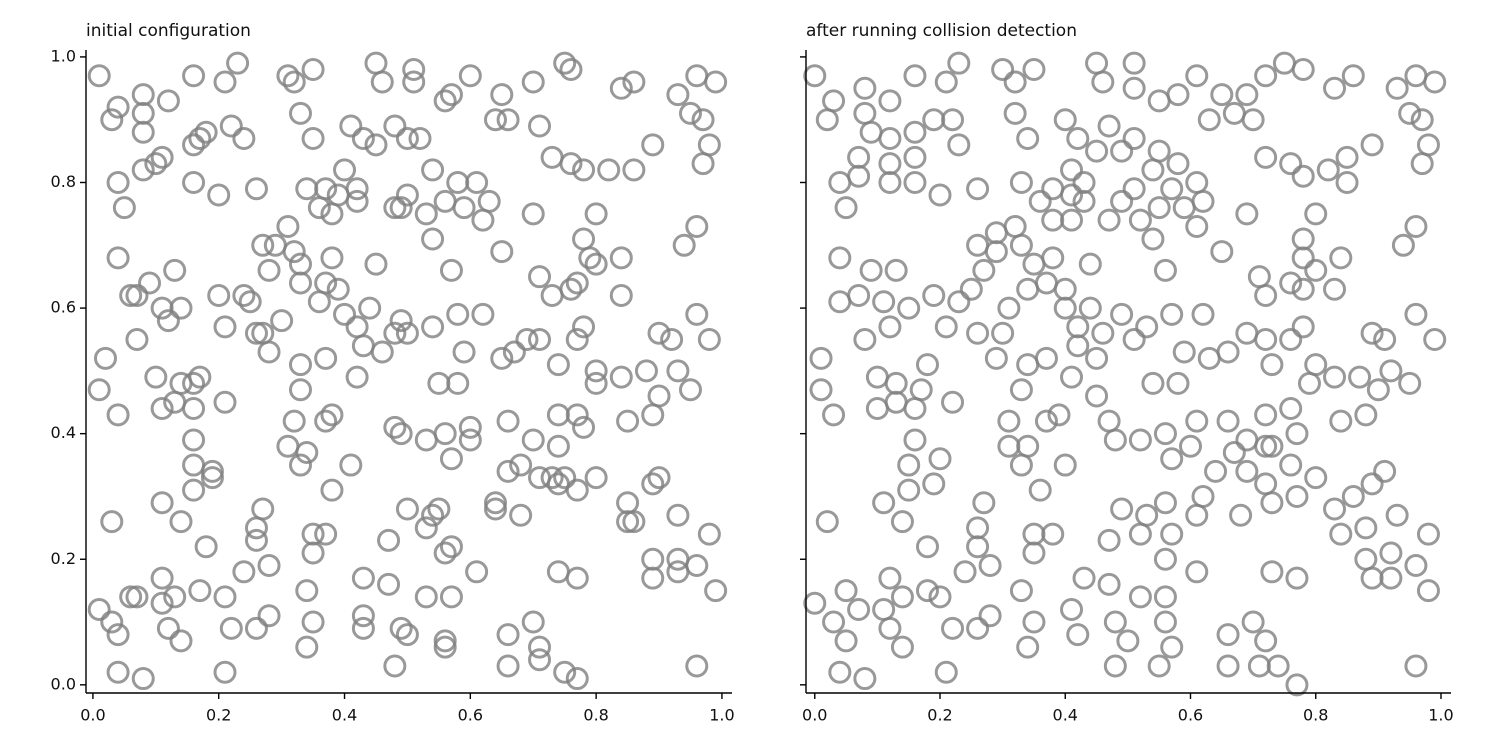 This screenshot has height=750, width=1500. Describe the element at coordinates (92, 715) in the screenshot. I see `x-tick-label: 0.0` at that location.